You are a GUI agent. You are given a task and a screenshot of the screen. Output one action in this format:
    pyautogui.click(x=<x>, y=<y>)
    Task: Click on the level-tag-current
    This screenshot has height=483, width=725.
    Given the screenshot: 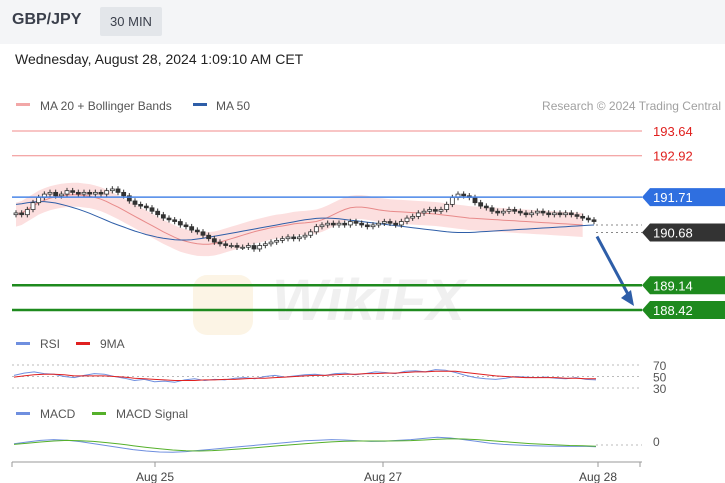 What is the action you would take?
    pyautogui.click(x=683, y=232)
    